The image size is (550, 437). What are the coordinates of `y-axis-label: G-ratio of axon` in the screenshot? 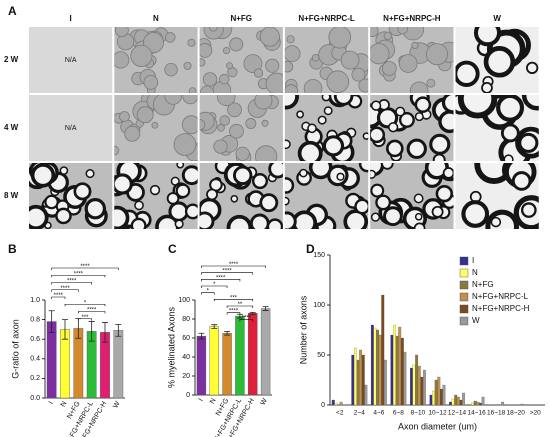 It's located at (15, 349).